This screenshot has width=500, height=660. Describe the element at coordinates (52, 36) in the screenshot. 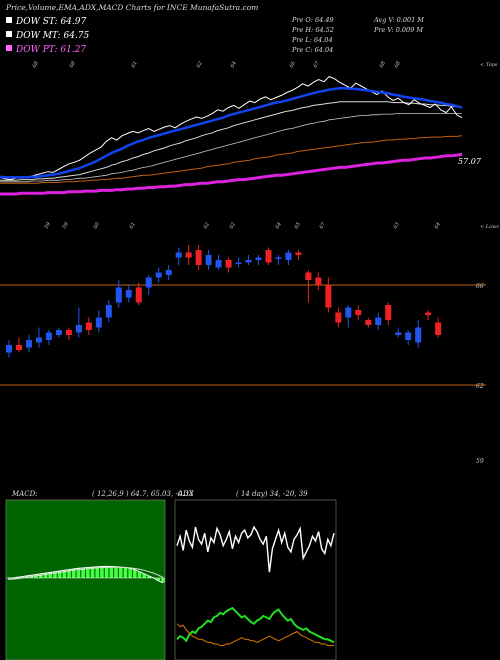

I see `legend-label-mt: DOW MT: 64.75` at that location.